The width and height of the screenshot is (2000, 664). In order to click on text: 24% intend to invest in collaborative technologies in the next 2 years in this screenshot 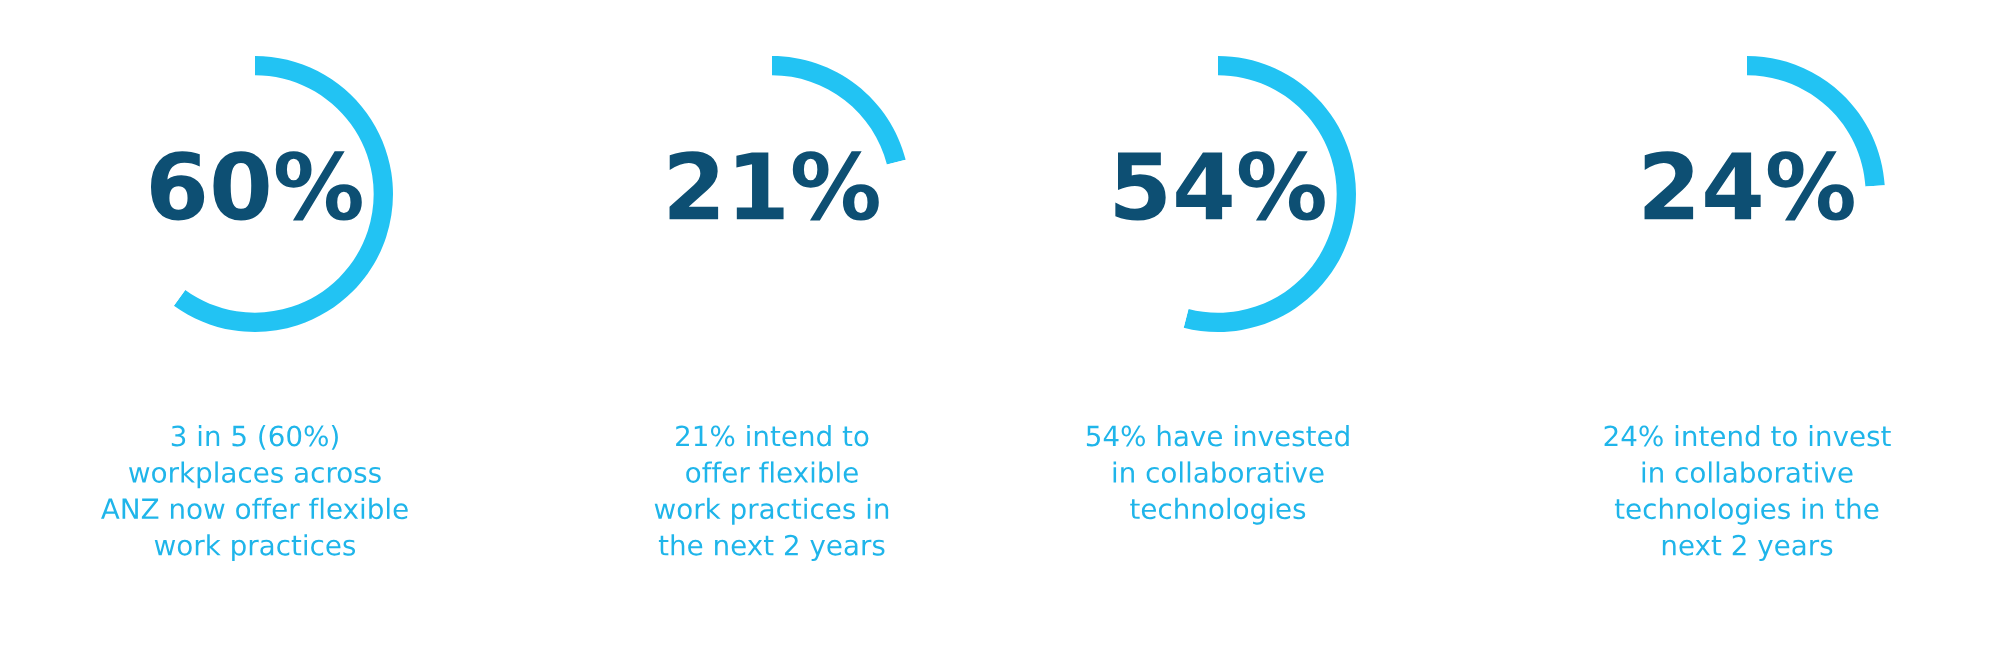, I will do `click(1747, 493)`.